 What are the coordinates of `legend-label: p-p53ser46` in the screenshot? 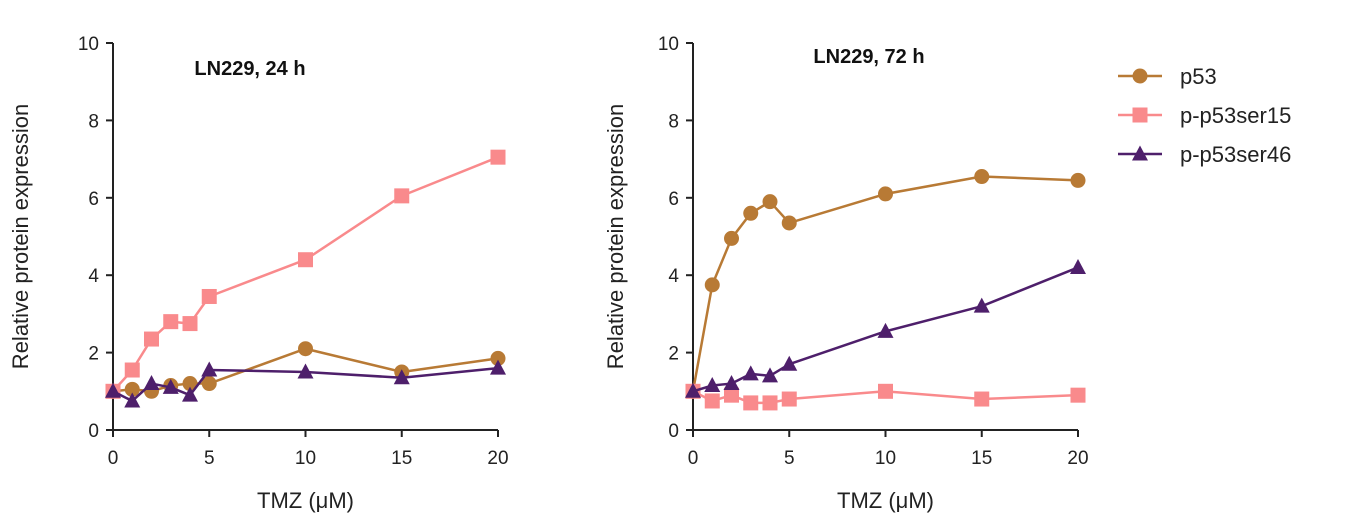 It's located at (1235, 154).